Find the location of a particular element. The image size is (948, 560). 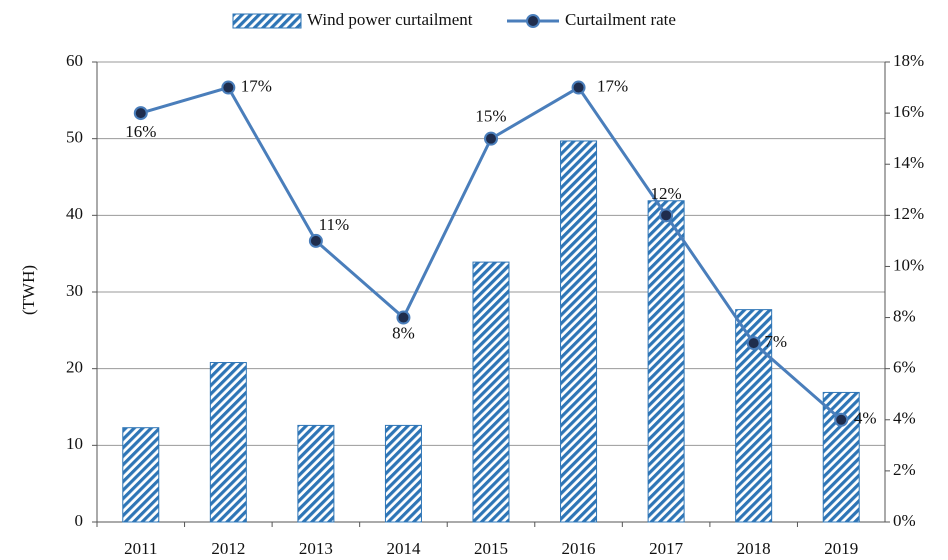

y2-tick-label: 12% is located at coordinates (908, 213).